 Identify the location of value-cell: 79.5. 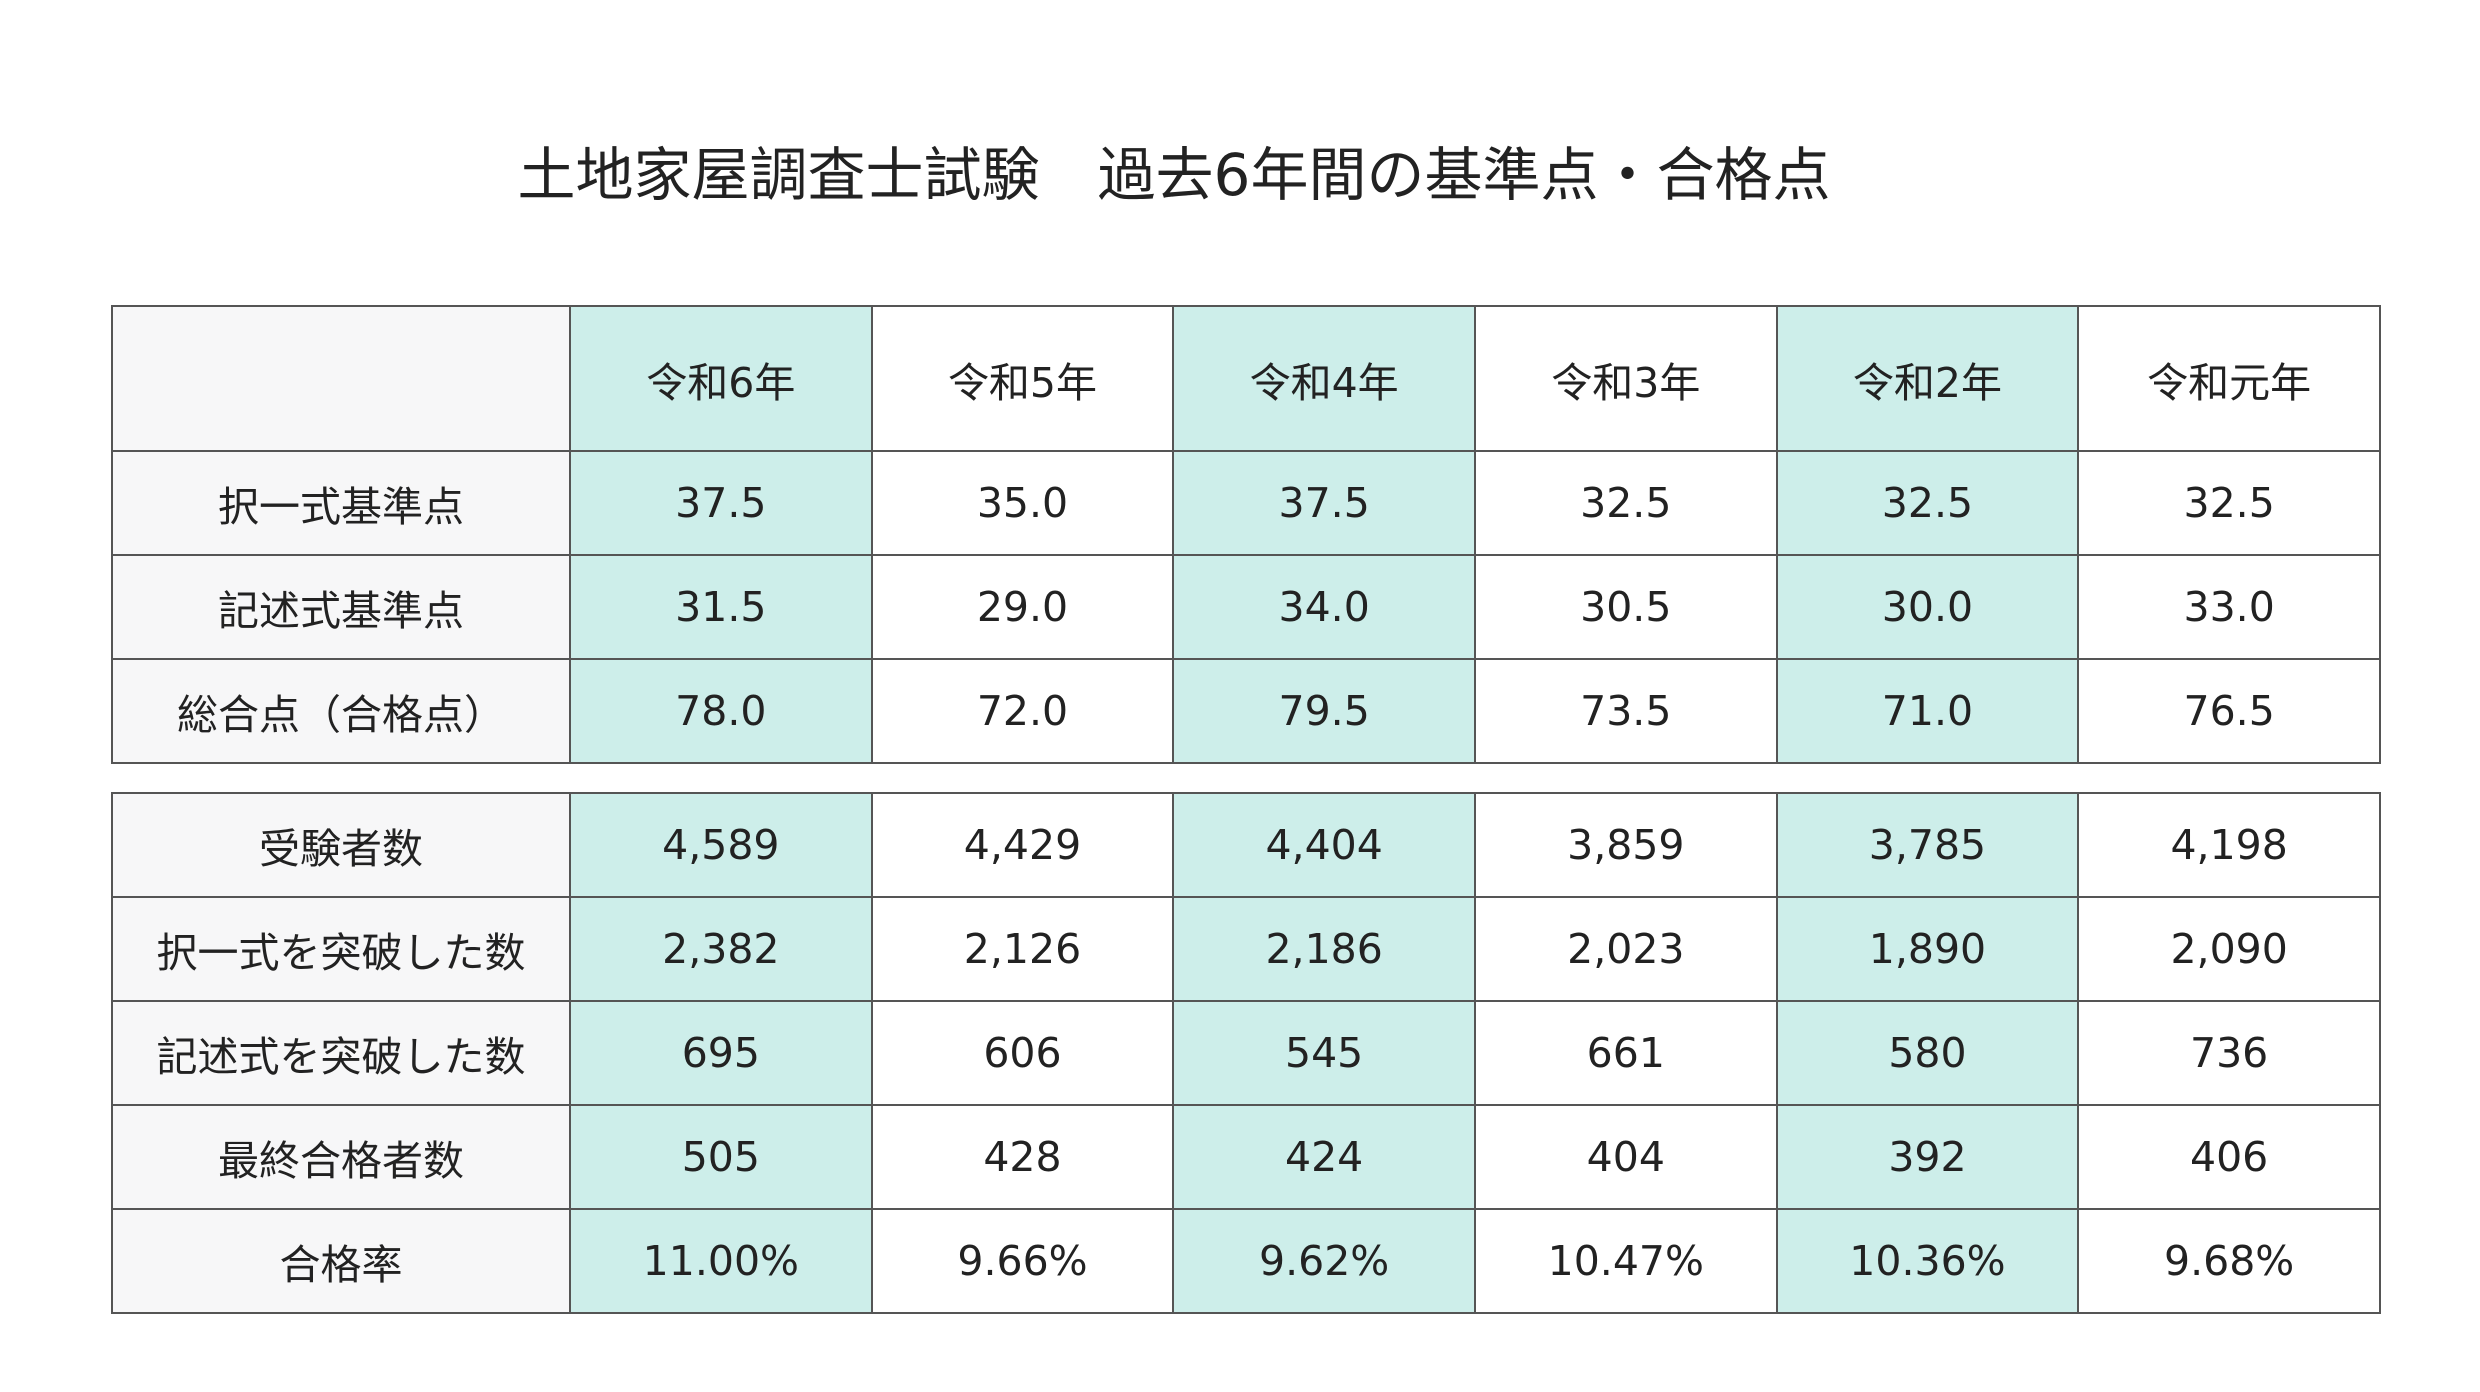
(1324, 711).